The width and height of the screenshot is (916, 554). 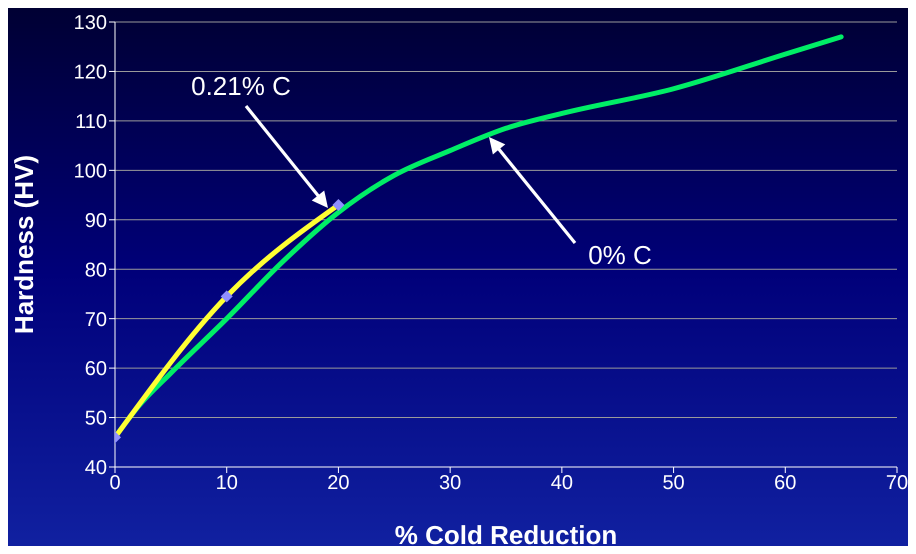 What do you see at coordinates (91, 121) in the screenshot?
I see `y-tick-label: 110` at bounding box center [91, 121].